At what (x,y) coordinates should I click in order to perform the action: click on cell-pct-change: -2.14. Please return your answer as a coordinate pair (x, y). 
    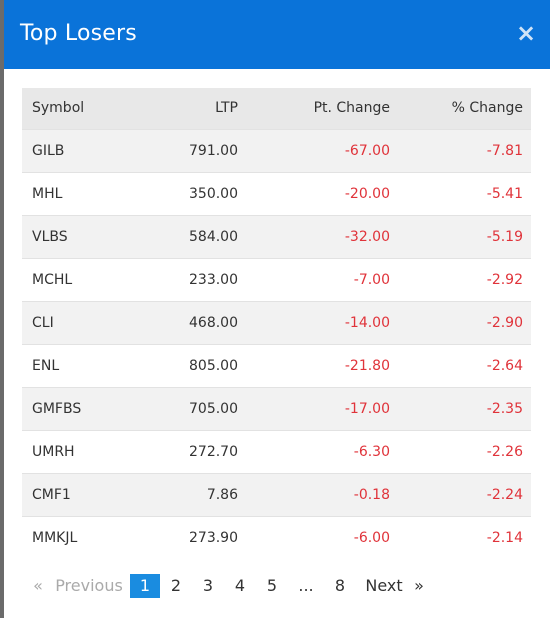
    Looking at the image, I should click on (504, 537).